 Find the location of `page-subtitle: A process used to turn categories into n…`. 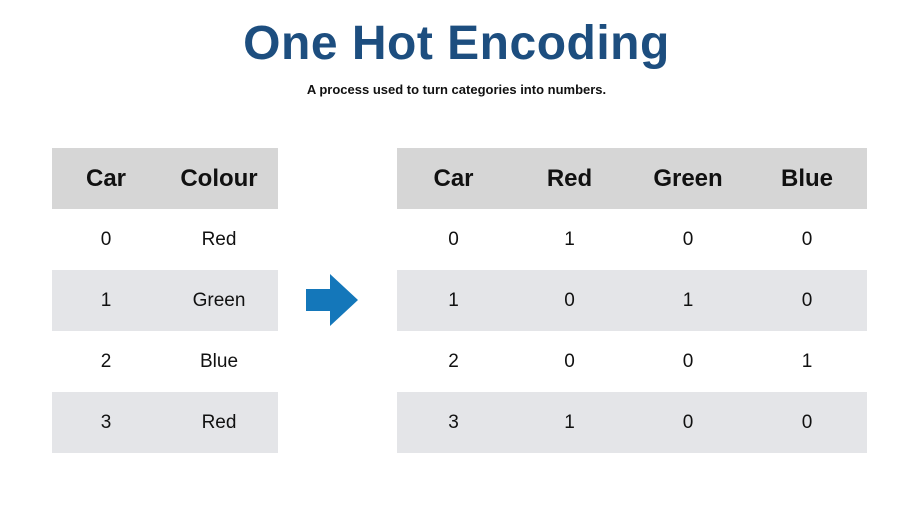

page-subtitle: A process used to turn categories into n… is located at coordinates (456, 89).